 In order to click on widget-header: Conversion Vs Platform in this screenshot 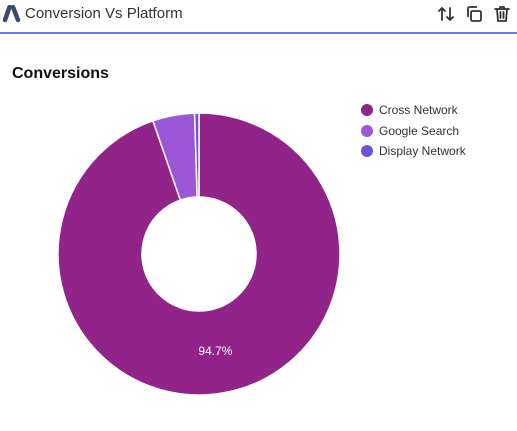, I will do `click(258, 17)`.